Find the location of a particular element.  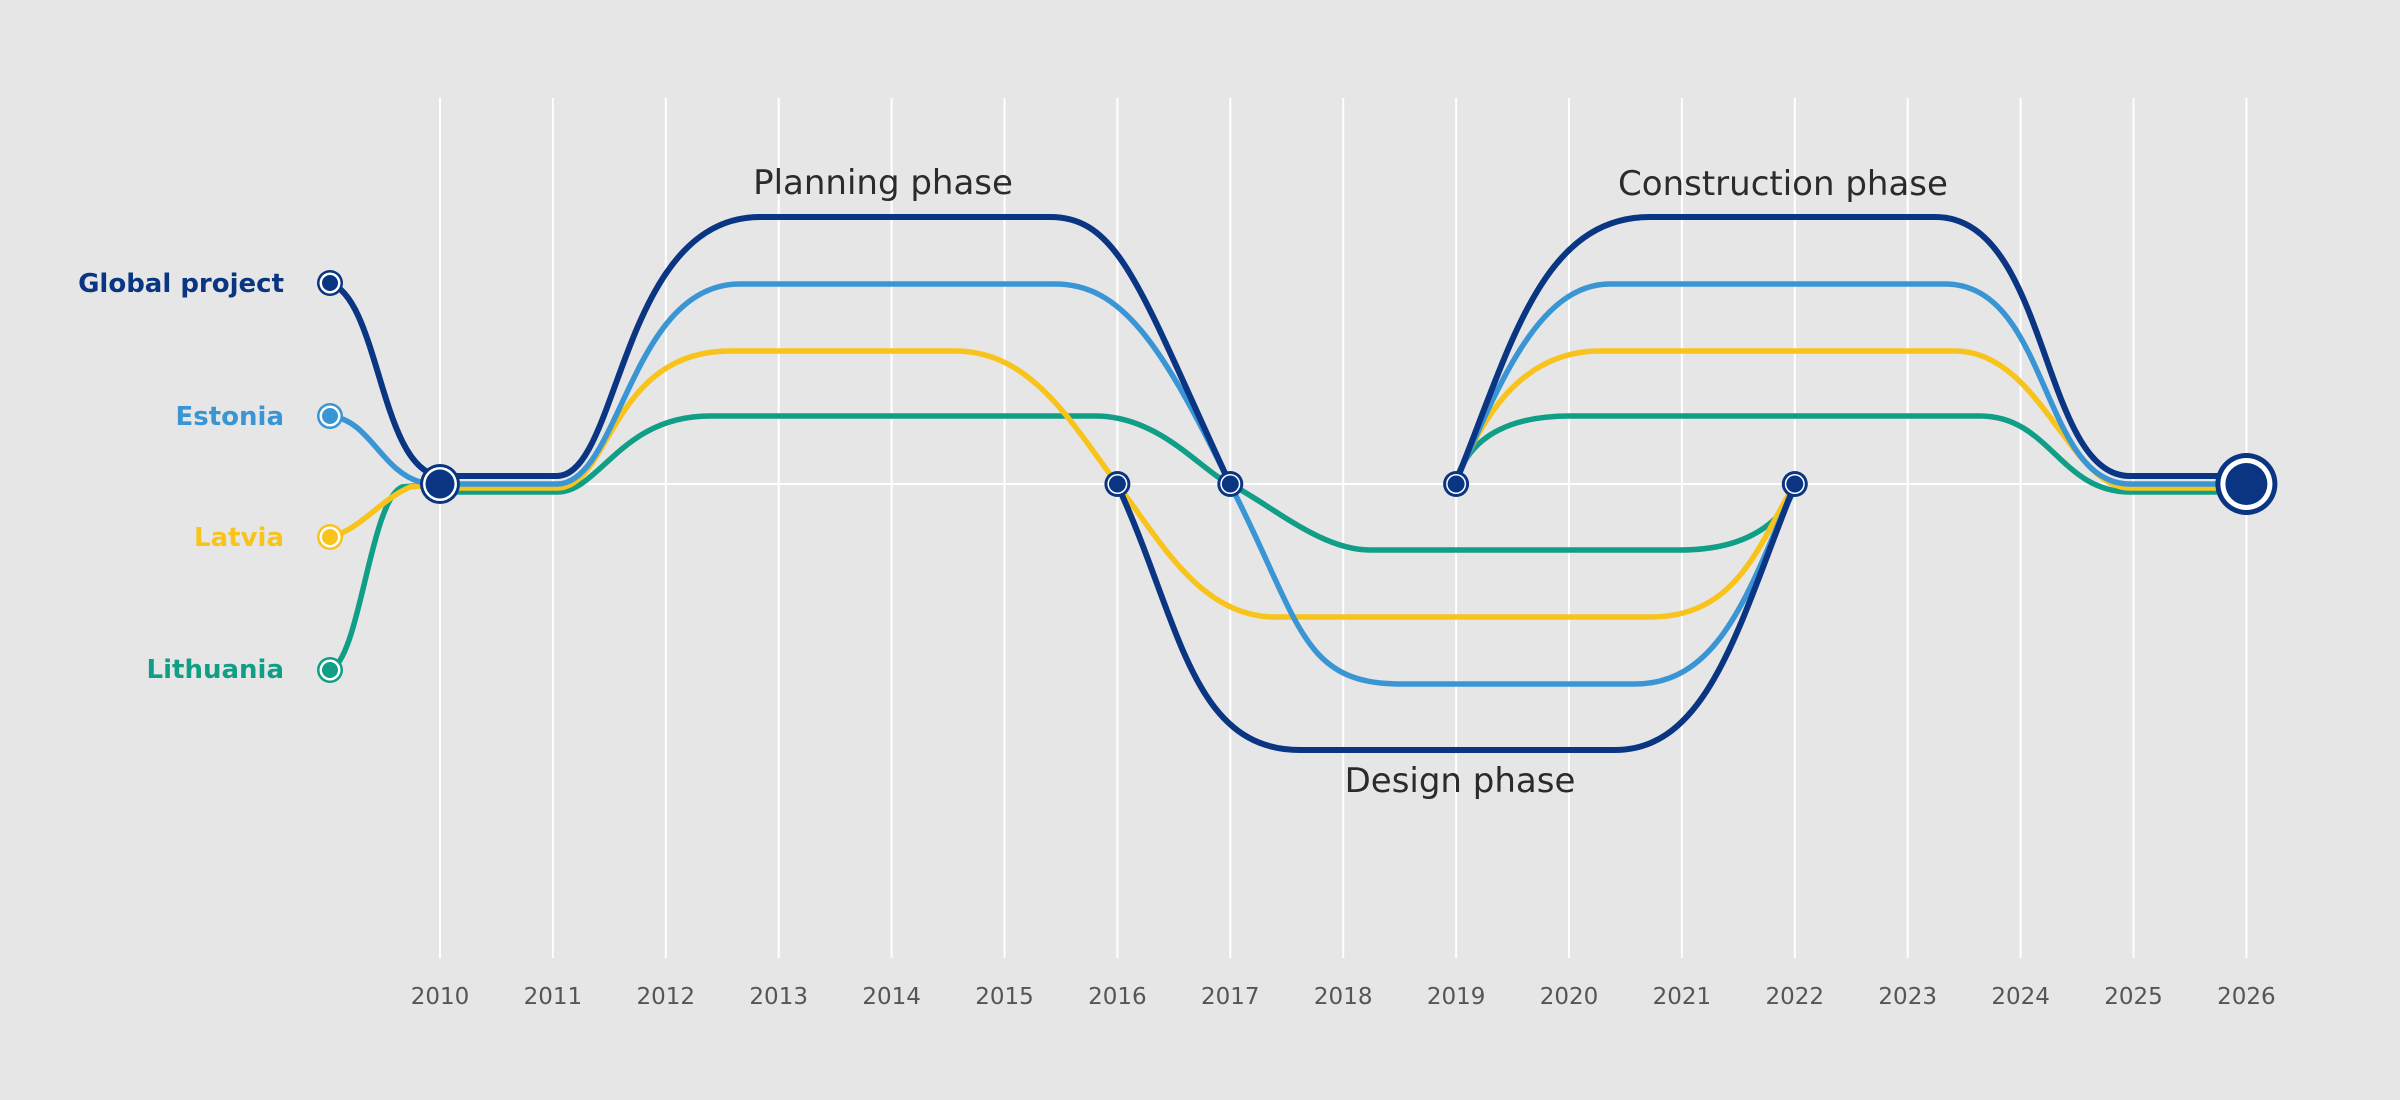

year-label-2025: 2025 is located at coordinates (2133, 997).